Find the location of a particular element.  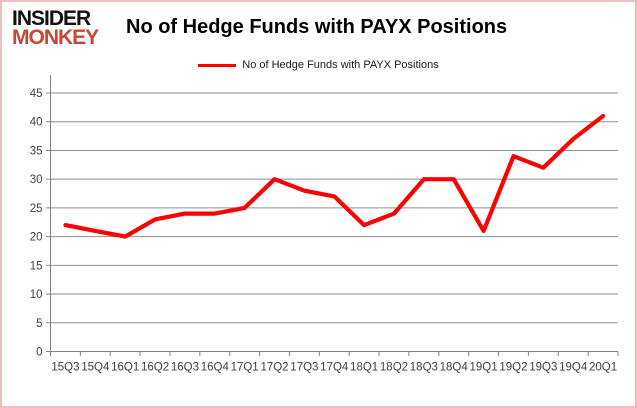

legend-line-swatch is located at coordinates (217, 65).